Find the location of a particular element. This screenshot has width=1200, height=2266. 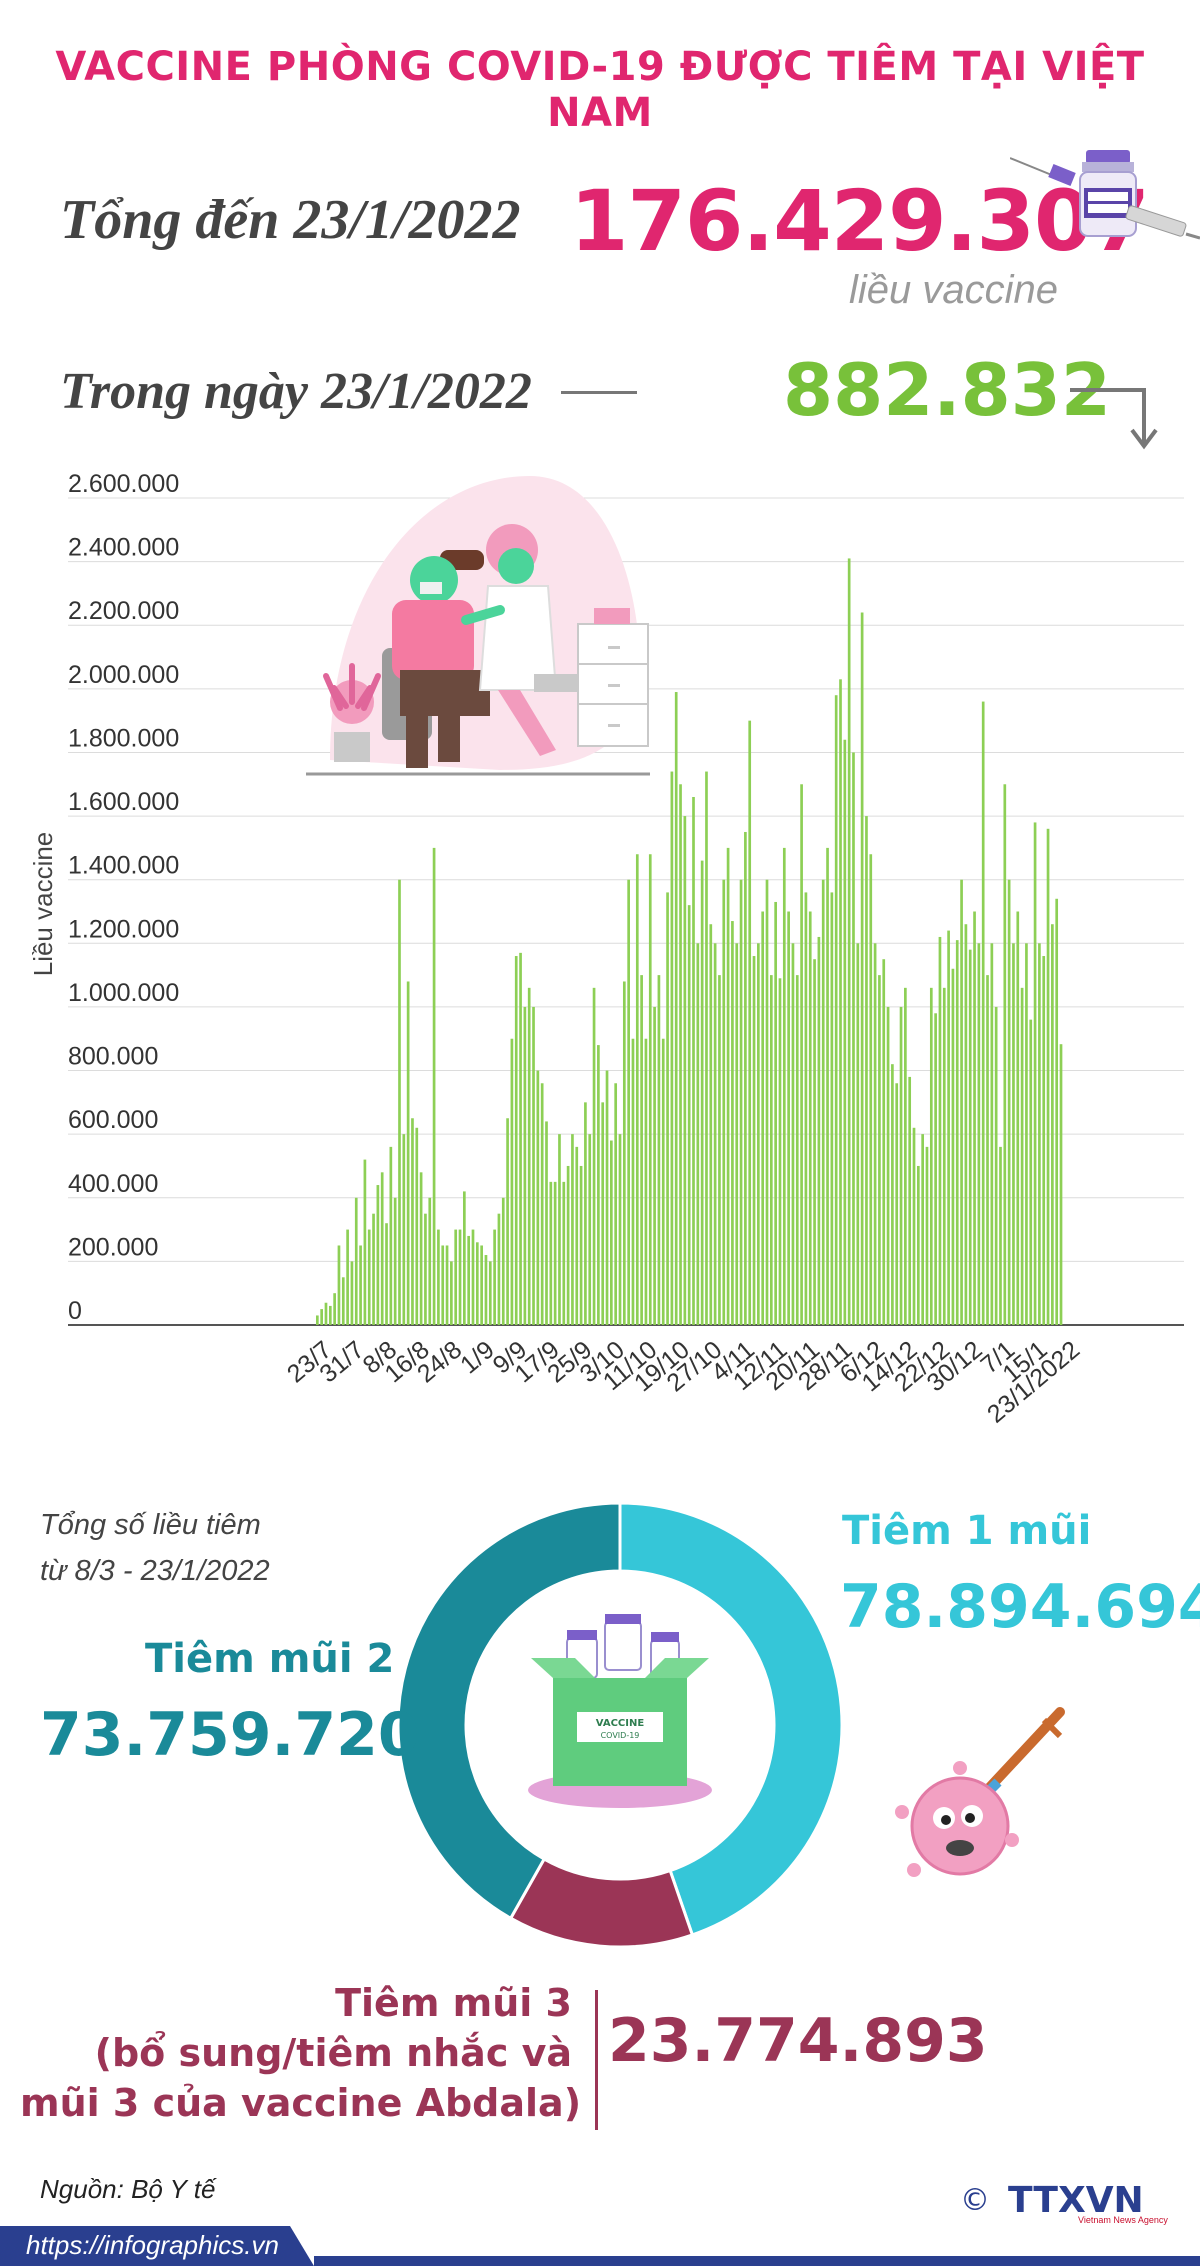

dose2-value: 73.759.720 is located at coordinates (230, 1735).